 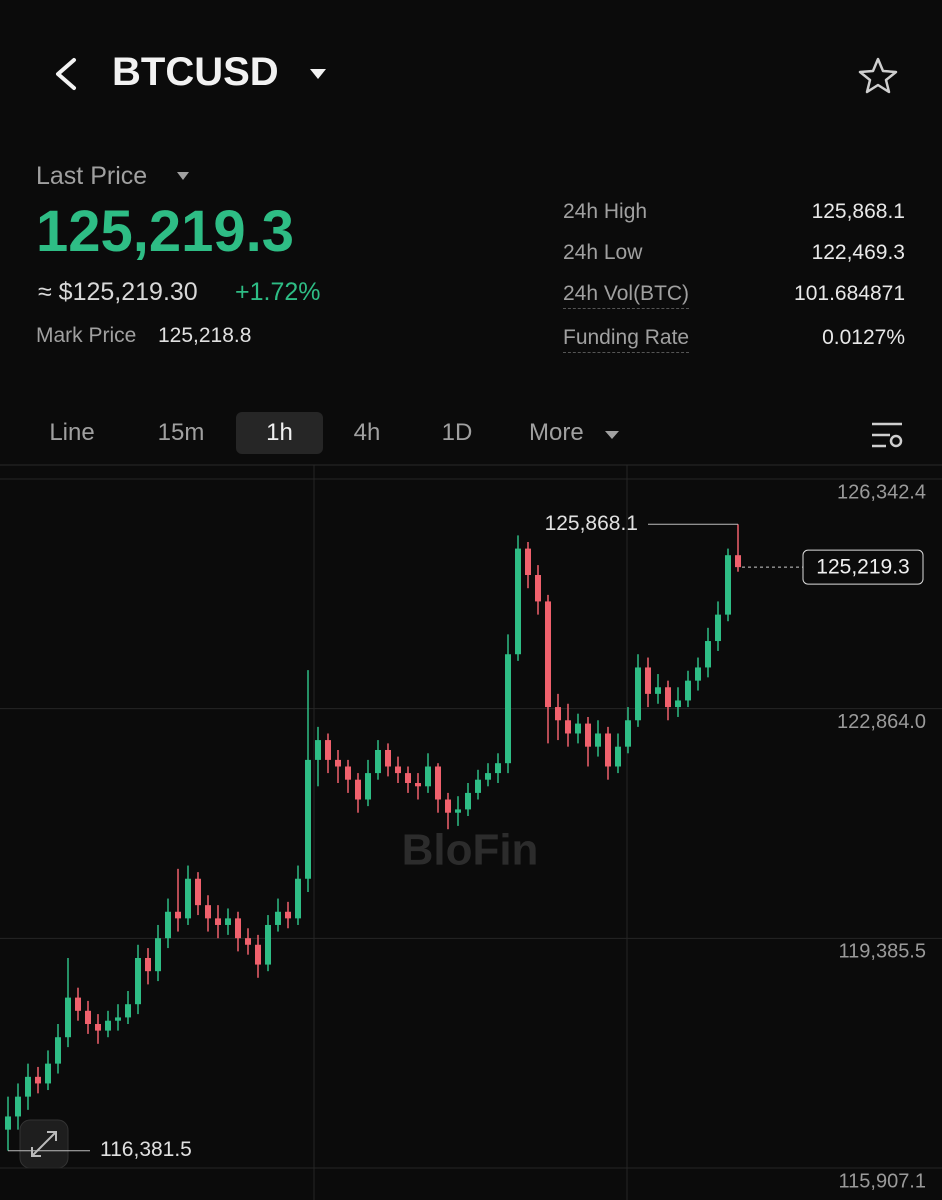 I want to click on timeframe-tabs: Line 15m 1h 4h 1D More, so click(x=471, y=434).